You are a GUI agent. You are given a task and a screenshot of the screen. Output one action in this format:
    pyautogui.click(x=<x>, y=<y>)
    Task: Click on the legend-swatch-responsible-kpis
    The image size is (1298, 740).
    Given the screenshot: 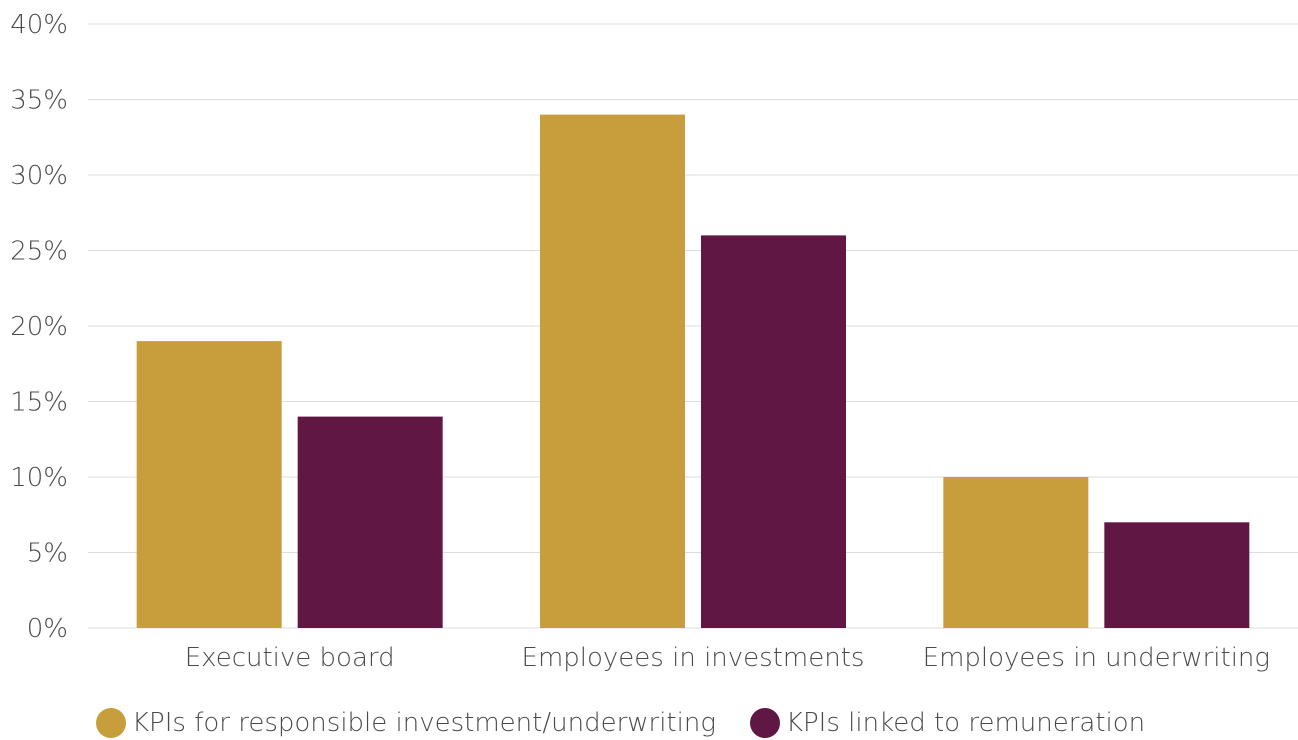 What is the action you would take?
    pyautogui.click(x=111, y=723)
    